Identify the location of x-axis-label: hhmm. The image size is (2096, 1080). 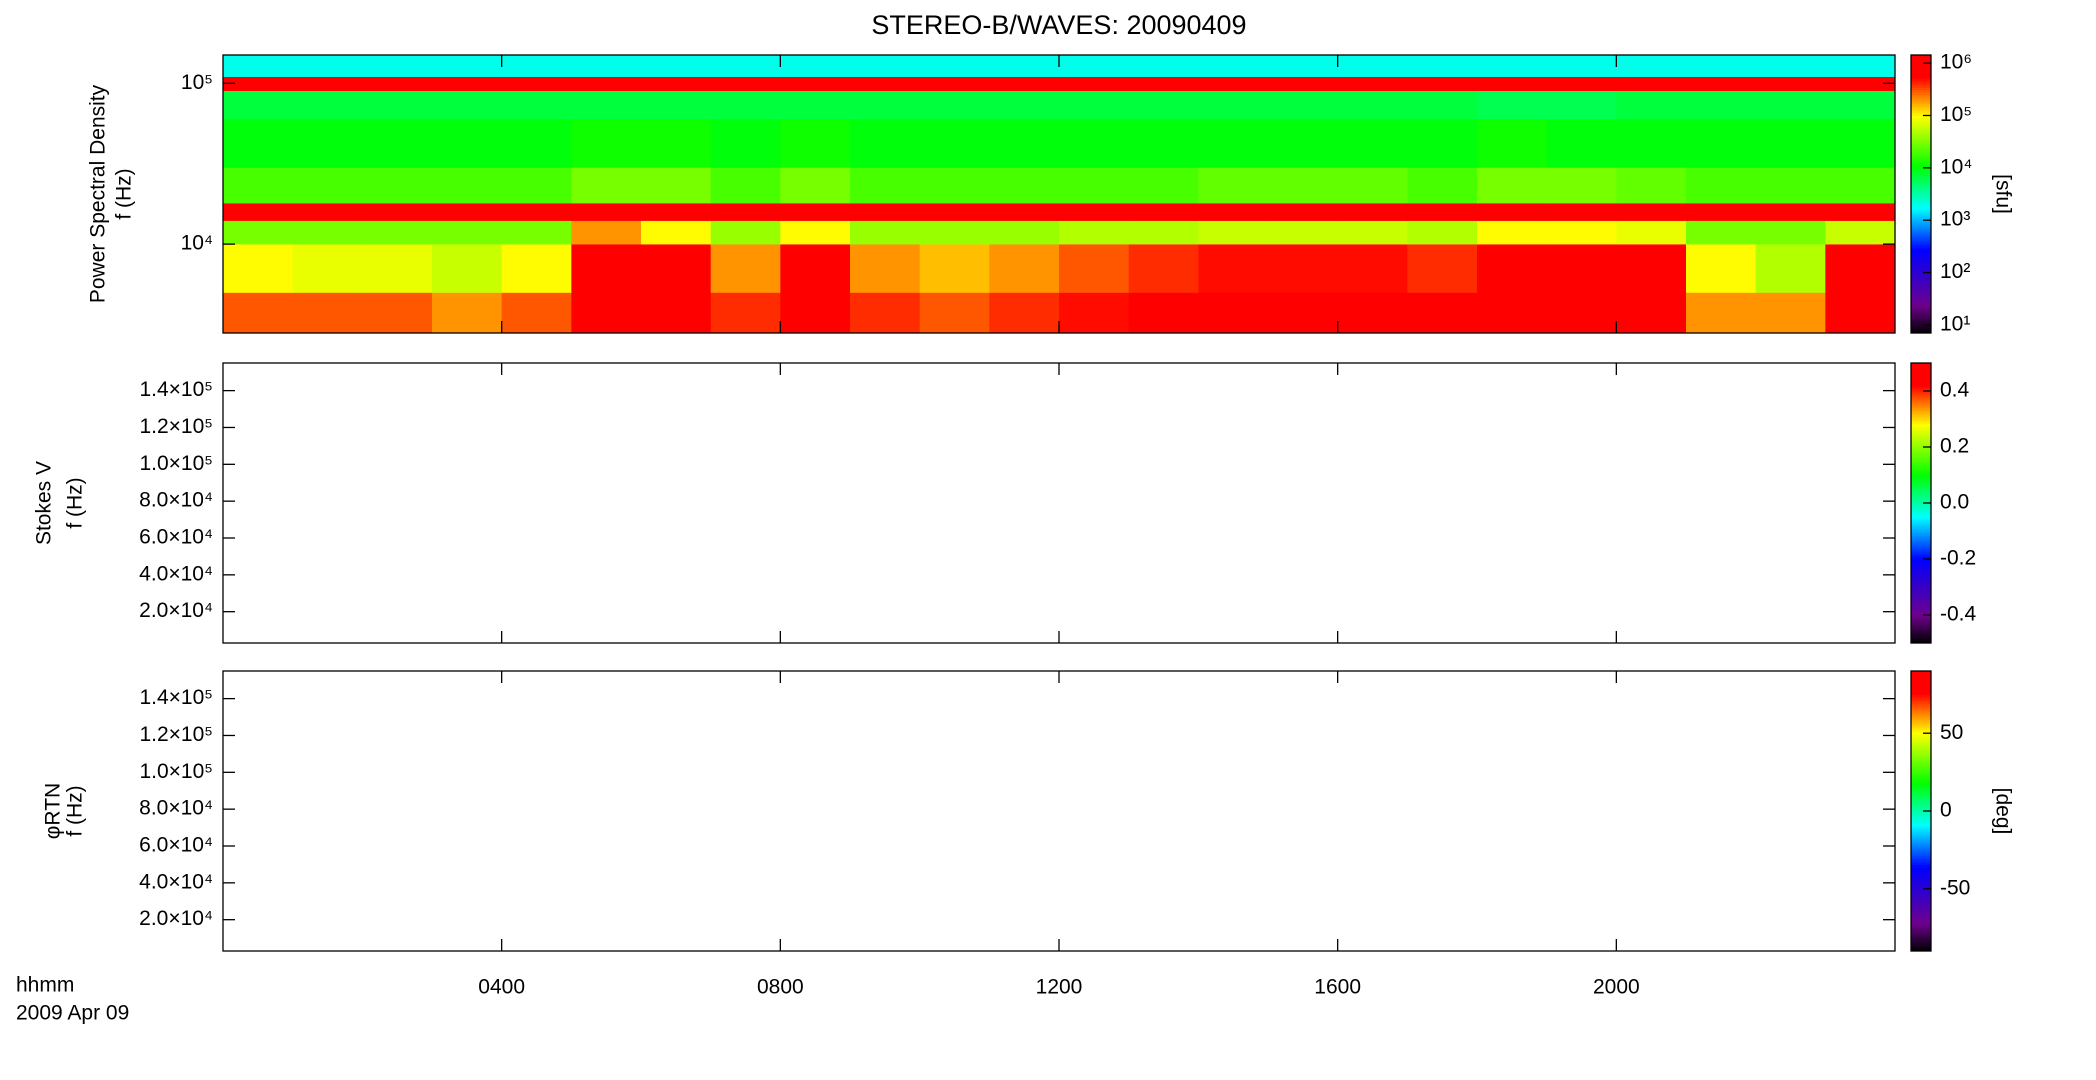
(45, 985).